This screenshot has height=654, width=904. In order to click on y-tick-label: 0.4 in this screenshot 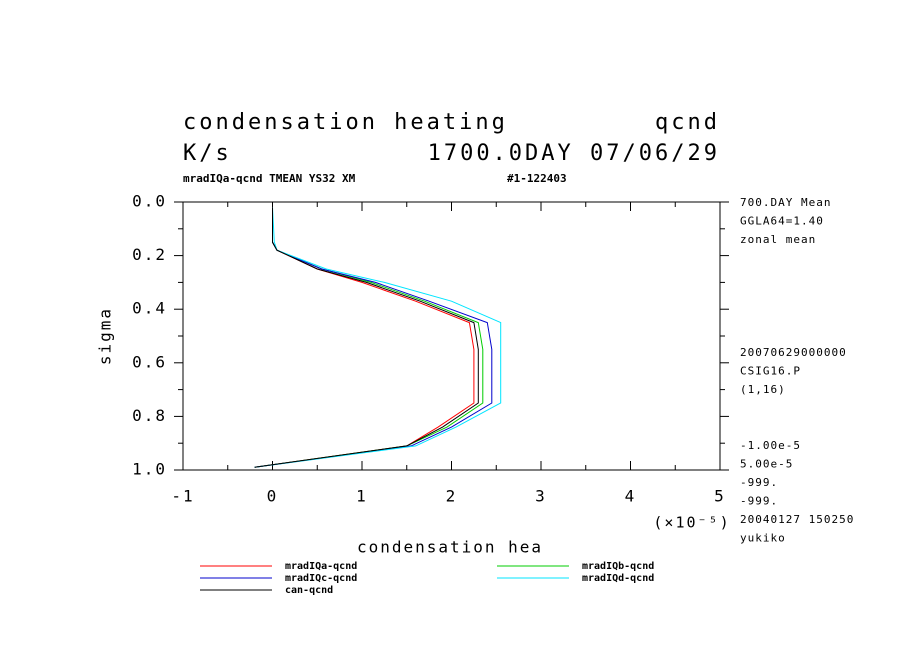, I will do `click(149, 308)`.